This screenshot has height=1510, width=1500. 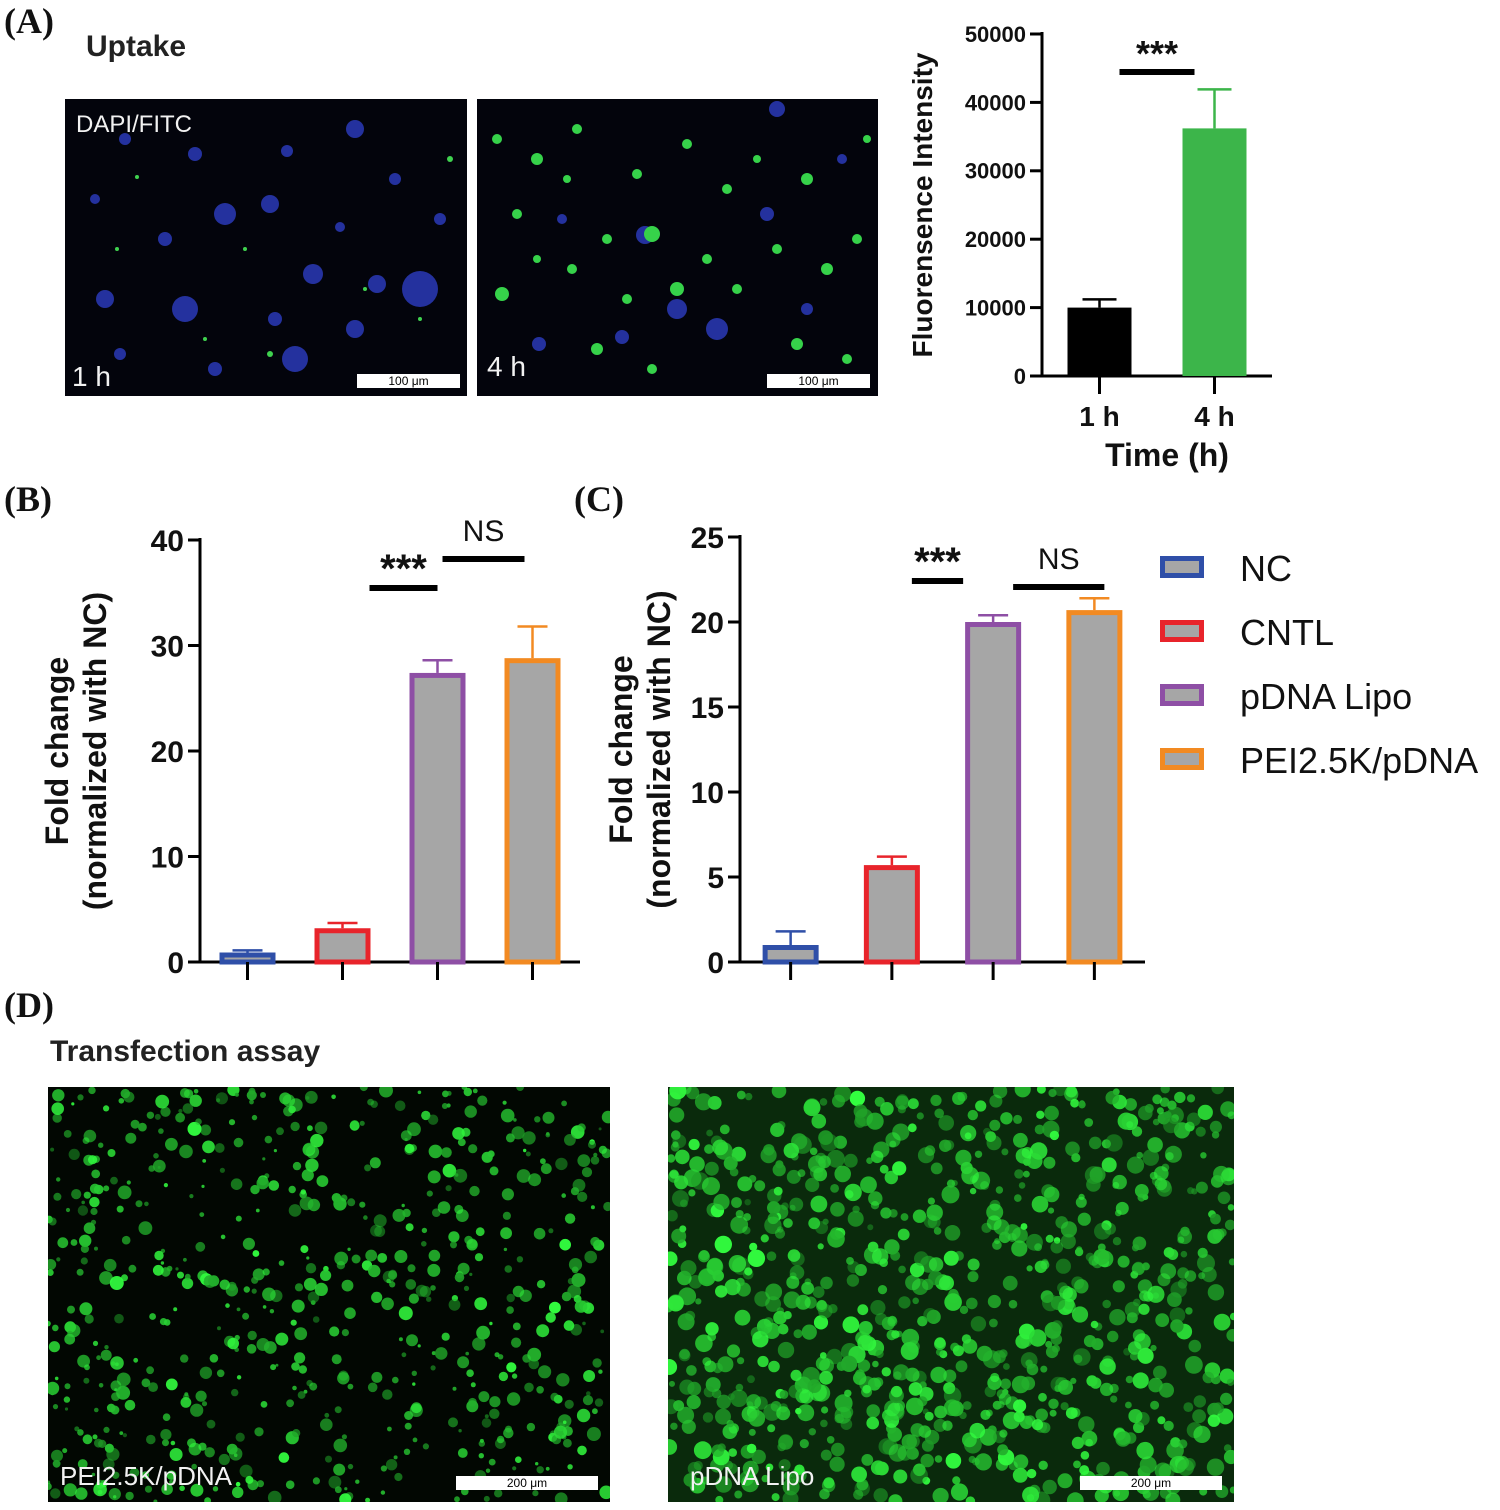 I want to click on legend-swatch-pdna-lipo, so click(x=1182, y=695).